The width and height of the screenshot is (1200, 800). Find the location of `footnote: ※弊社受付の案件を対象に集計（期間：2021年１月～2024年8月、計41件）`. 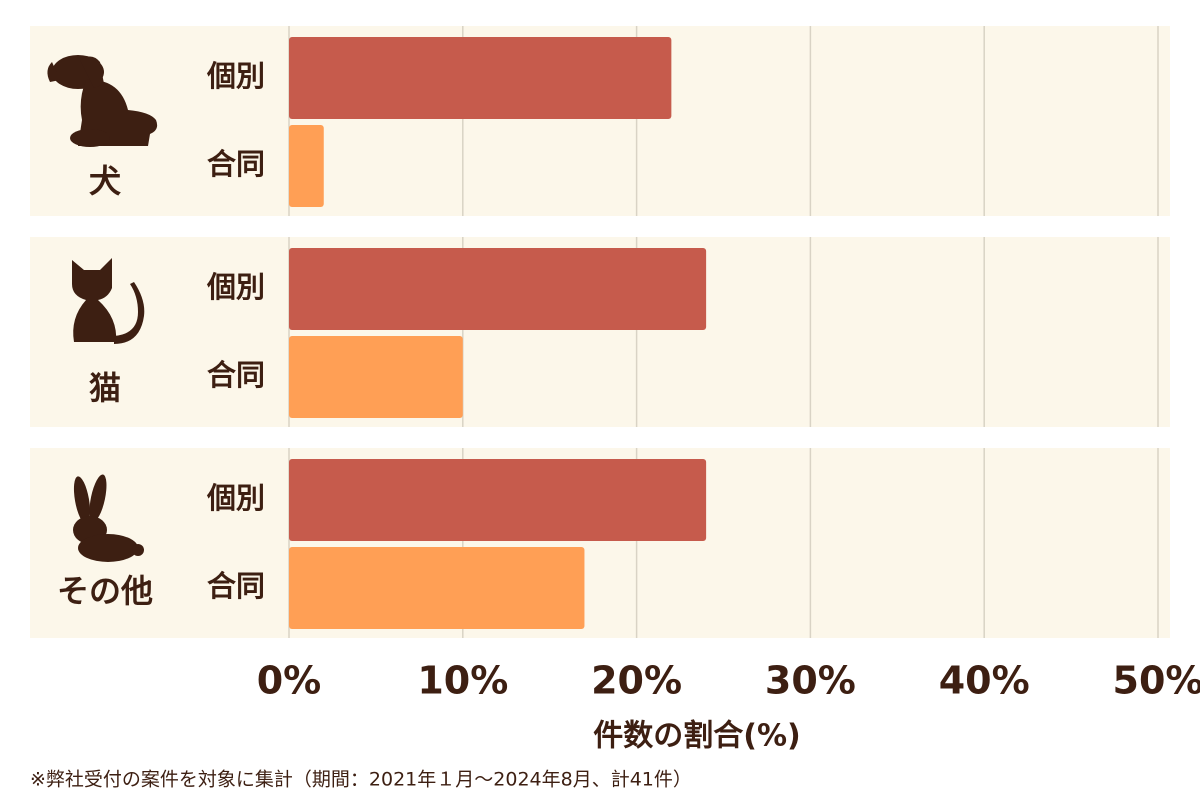

footnote: ※弊社受付の案件を対象に集計（期間：2021年１月～2024年8月、計41件） is located at coordinates (361, 780).